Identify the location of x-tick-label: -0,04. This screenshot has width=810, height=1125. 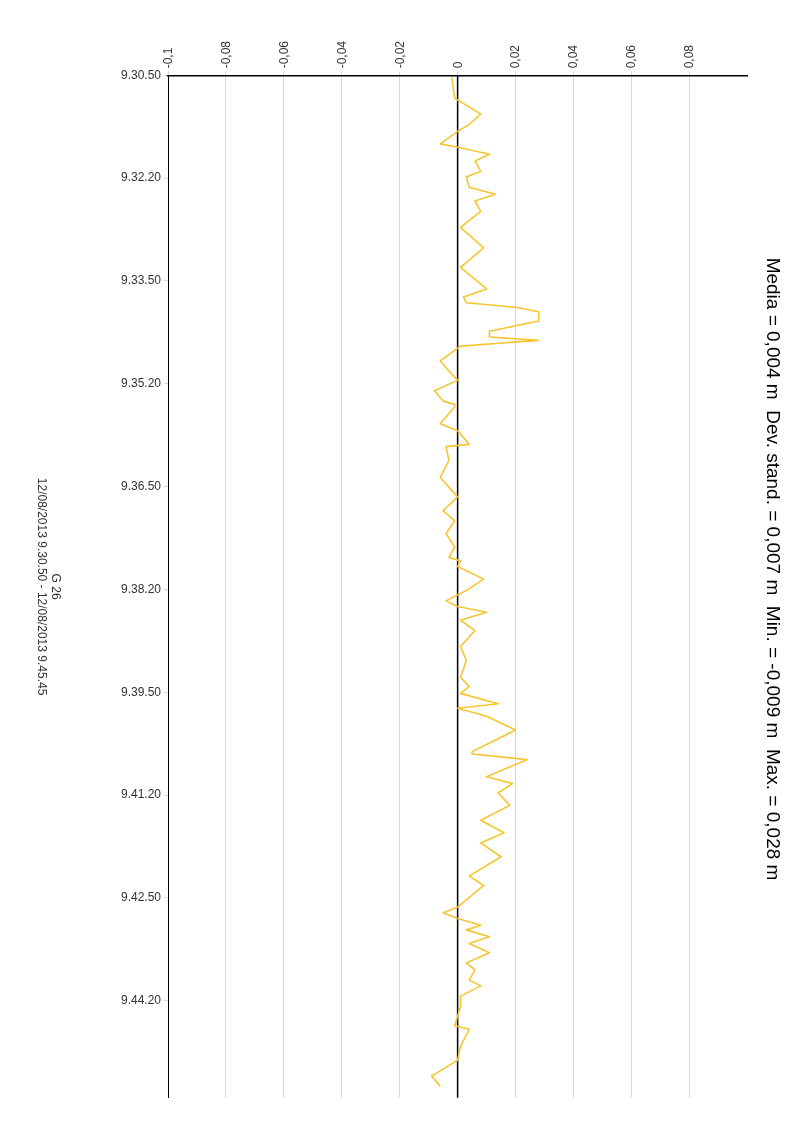
(341, 54).